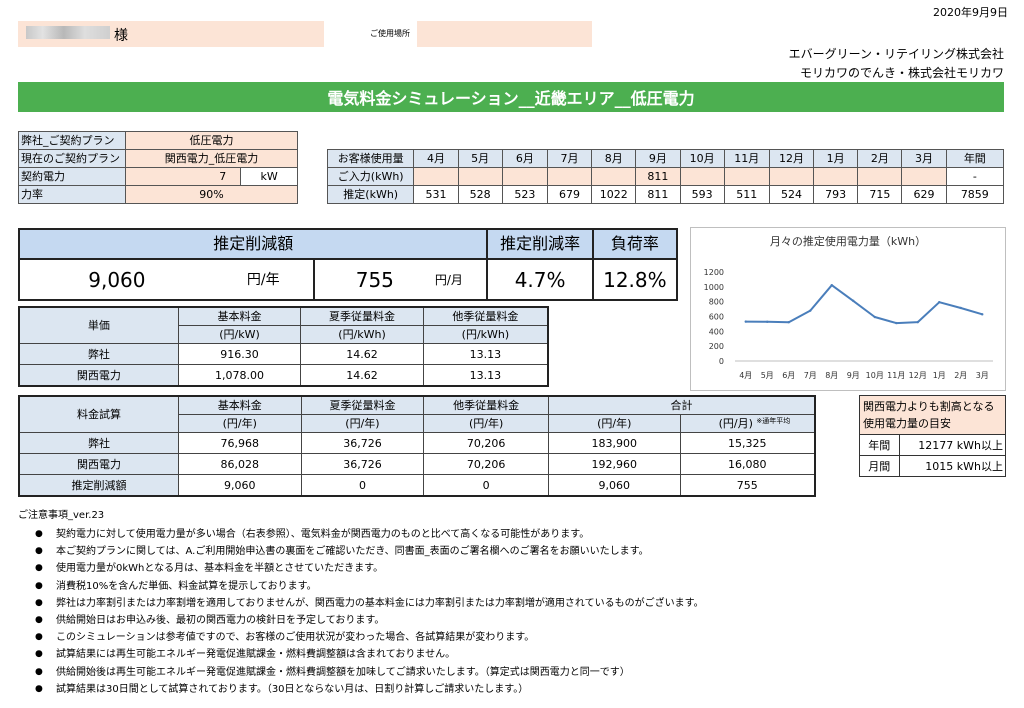  Describe the element at coordinates (362, 464) in the screenshot. I see `summer-fee: 36,726` at that location.